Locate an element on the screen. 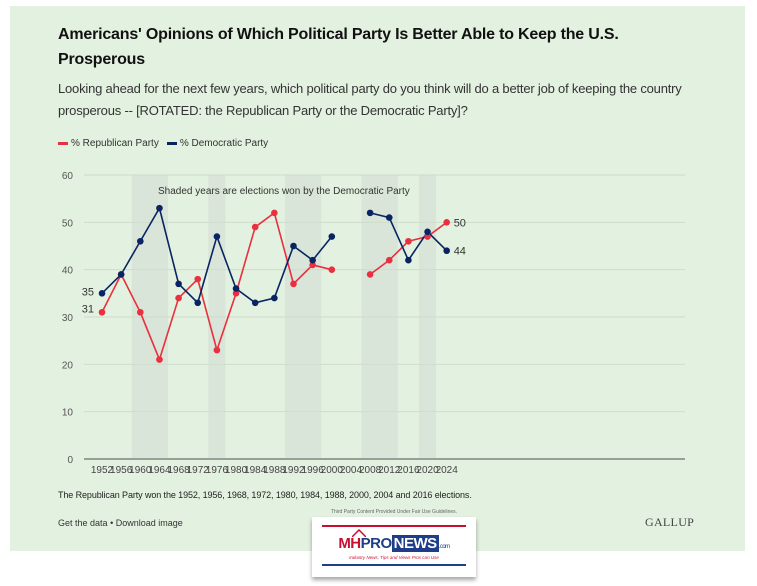  x-tick-label: 1980 is located at coordinates (236, 470).